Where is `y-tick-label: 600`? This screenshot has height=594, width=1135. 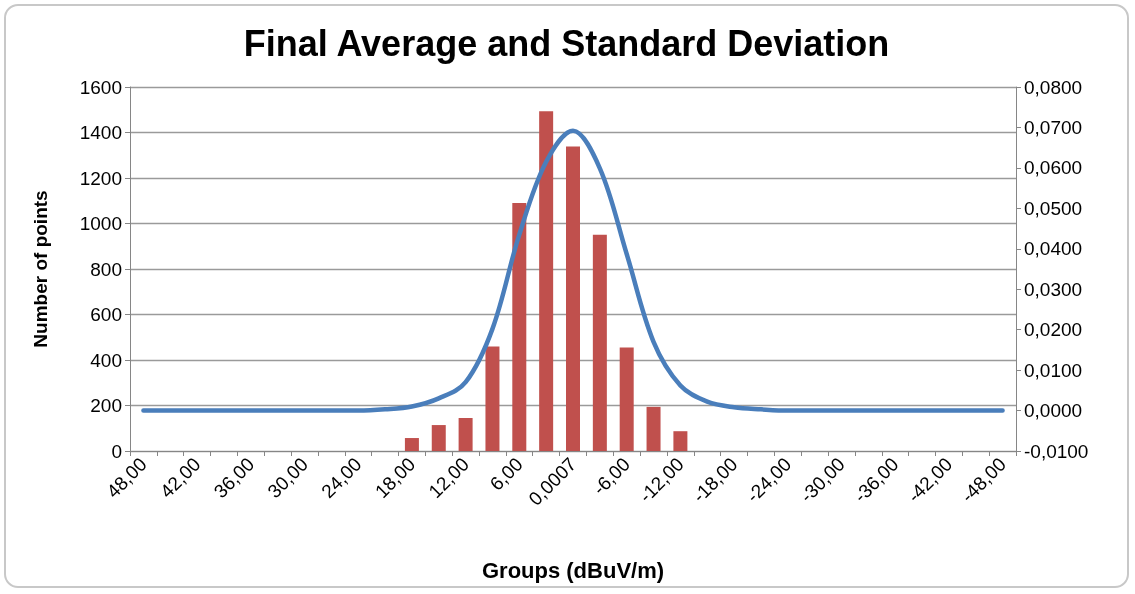 y-tick-label: 600 is located at coordinates (106, 314).